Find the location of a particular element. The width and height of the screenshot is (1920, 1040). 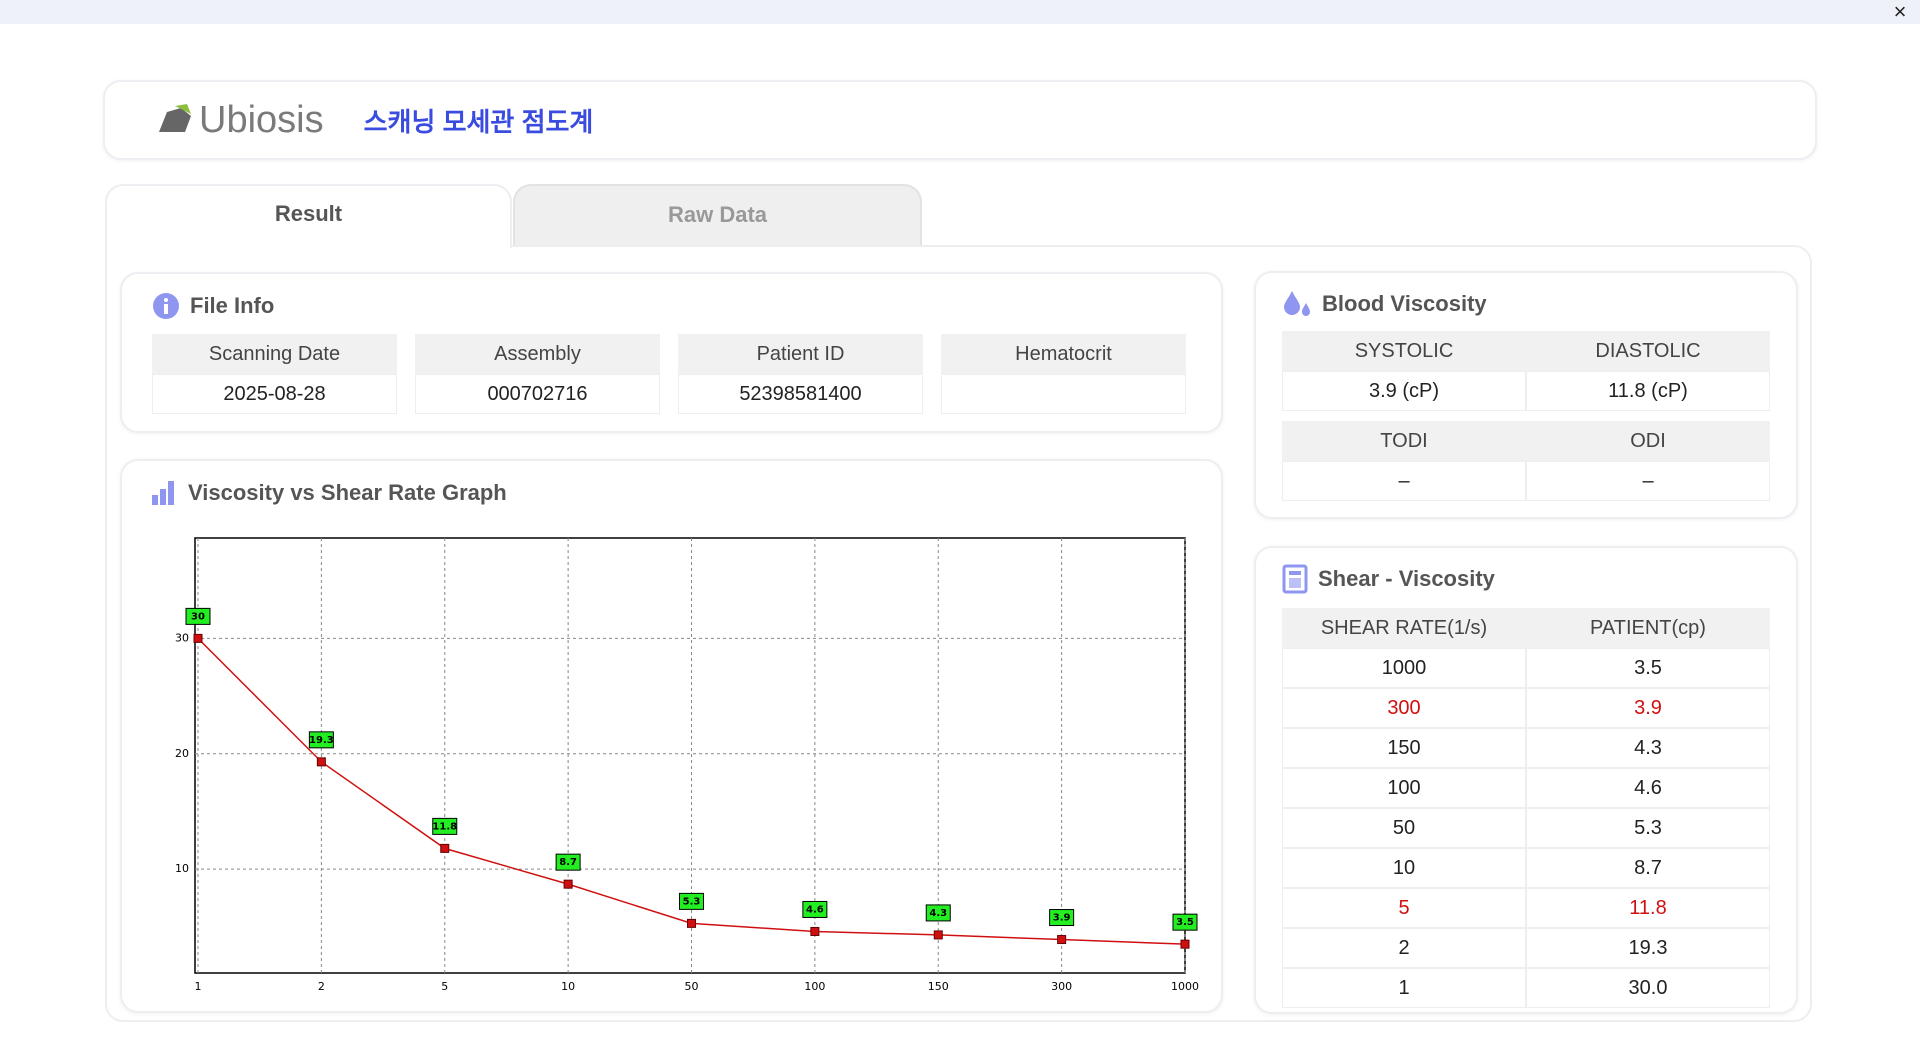

table-cell: 50 is located at coordinates (1404, 828).